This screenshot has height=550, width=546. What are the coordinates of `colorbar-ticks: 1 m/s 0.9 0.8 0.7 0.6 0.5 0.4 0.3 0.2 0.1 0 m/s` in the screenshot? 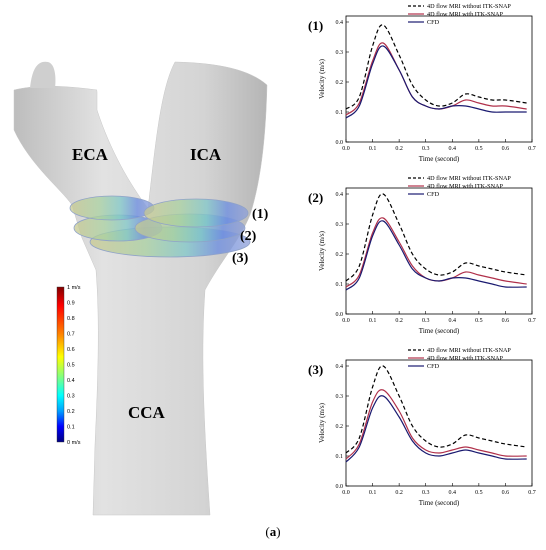 It's located at (74, 365).